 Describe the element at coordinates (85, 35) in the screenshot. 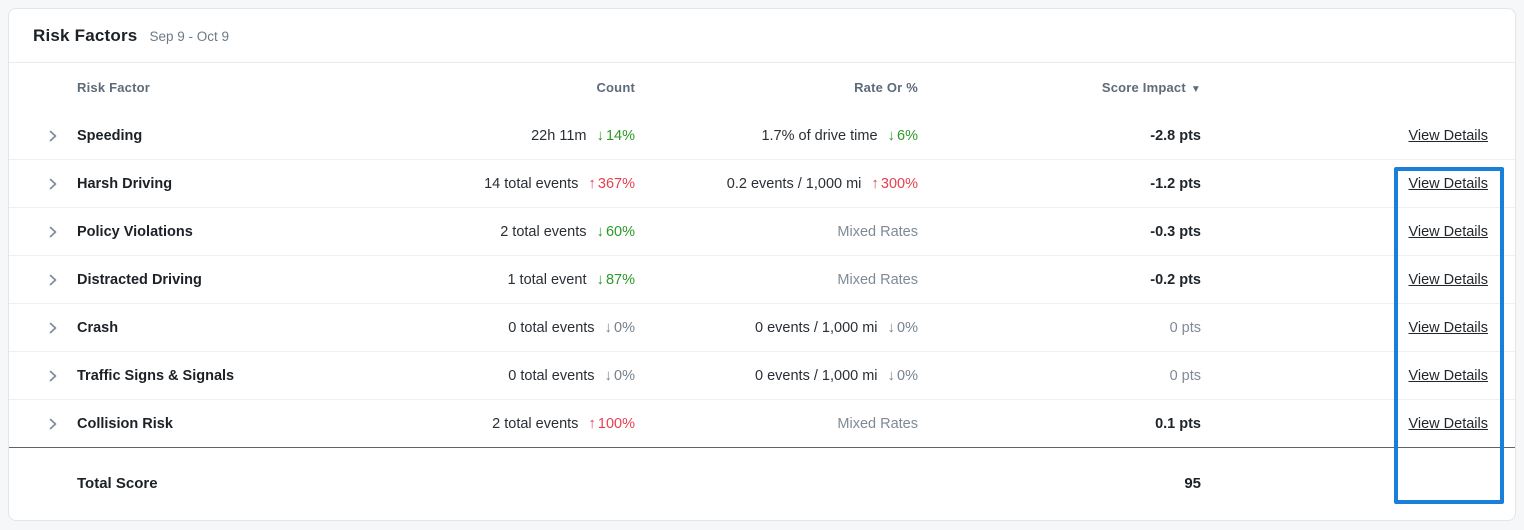

I see `page-title: Risk Factors` at that location.